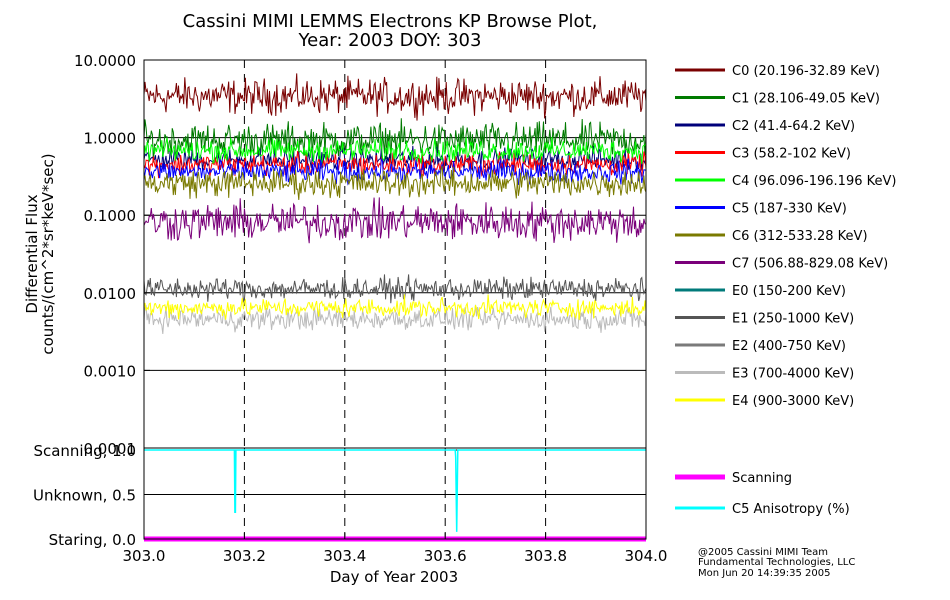  What do you see at coordinates (789, 346) in the screenshot?
I see `flux-legend-label: E2 (400-750 KeV)` at bounding box center [789, 346].